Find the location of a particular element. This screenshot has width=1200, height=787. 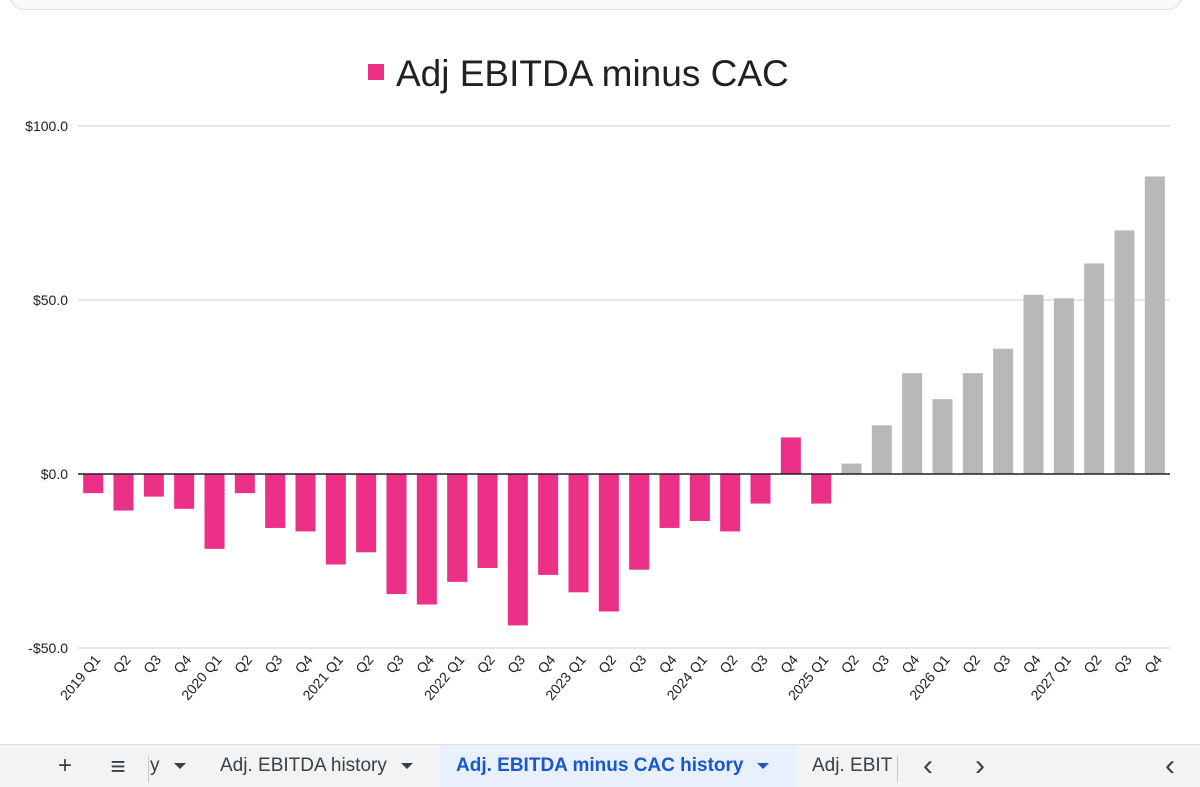

sheet-tab-label: Adj. EBIT is located at coordinates (852, 765).